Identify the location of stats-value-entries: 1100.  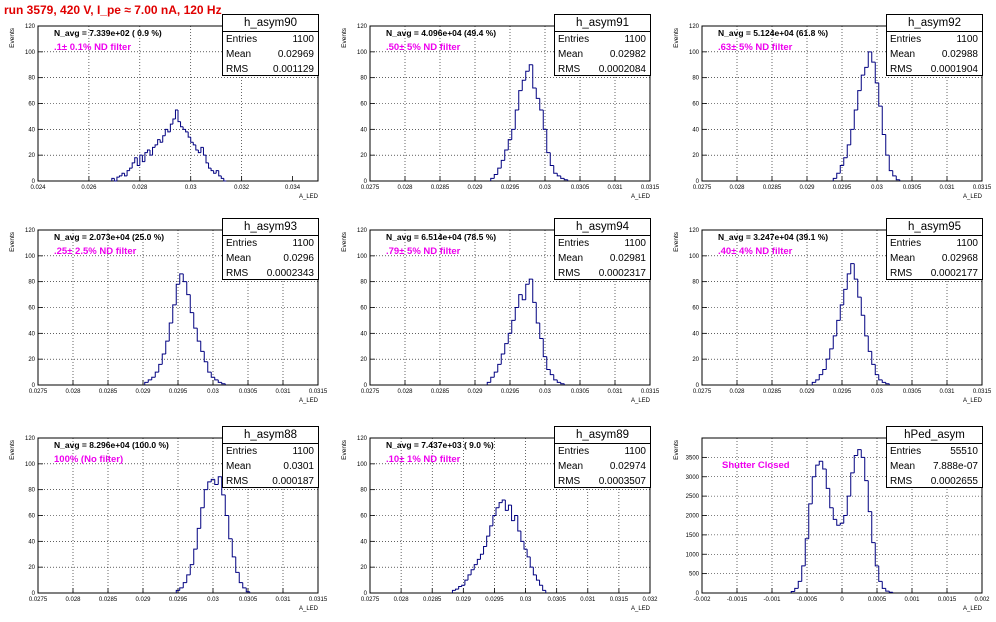
(635, 39).